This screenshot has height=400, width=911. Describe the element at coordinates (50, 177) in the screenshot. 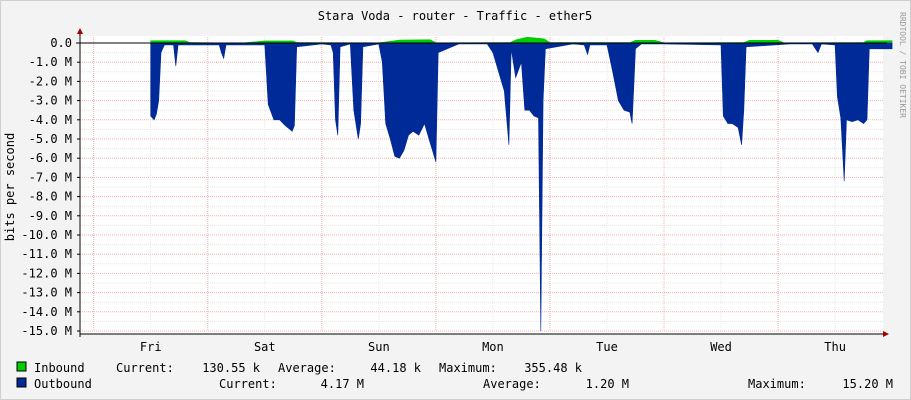

I see `y-tick-label: -7.0 M` at that location.